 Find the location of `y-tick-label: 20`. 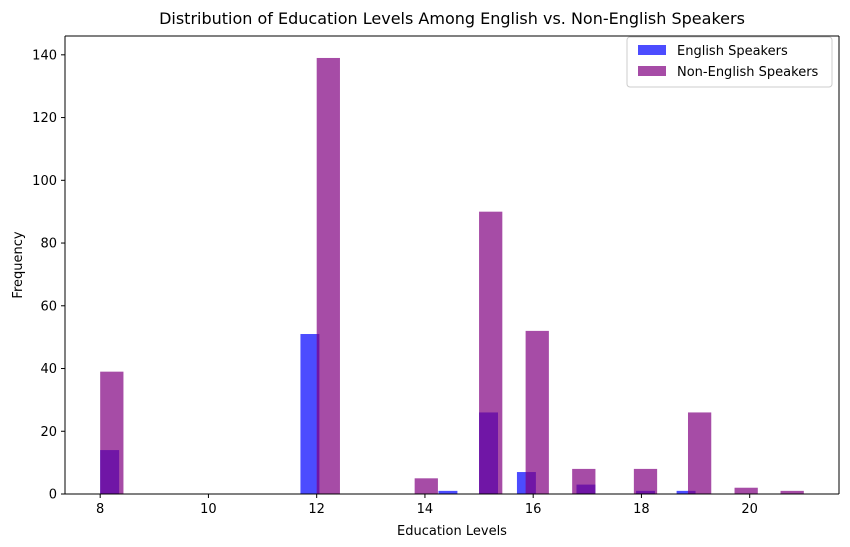

y-tick-label: 20 is located at coordinates (48, 432).